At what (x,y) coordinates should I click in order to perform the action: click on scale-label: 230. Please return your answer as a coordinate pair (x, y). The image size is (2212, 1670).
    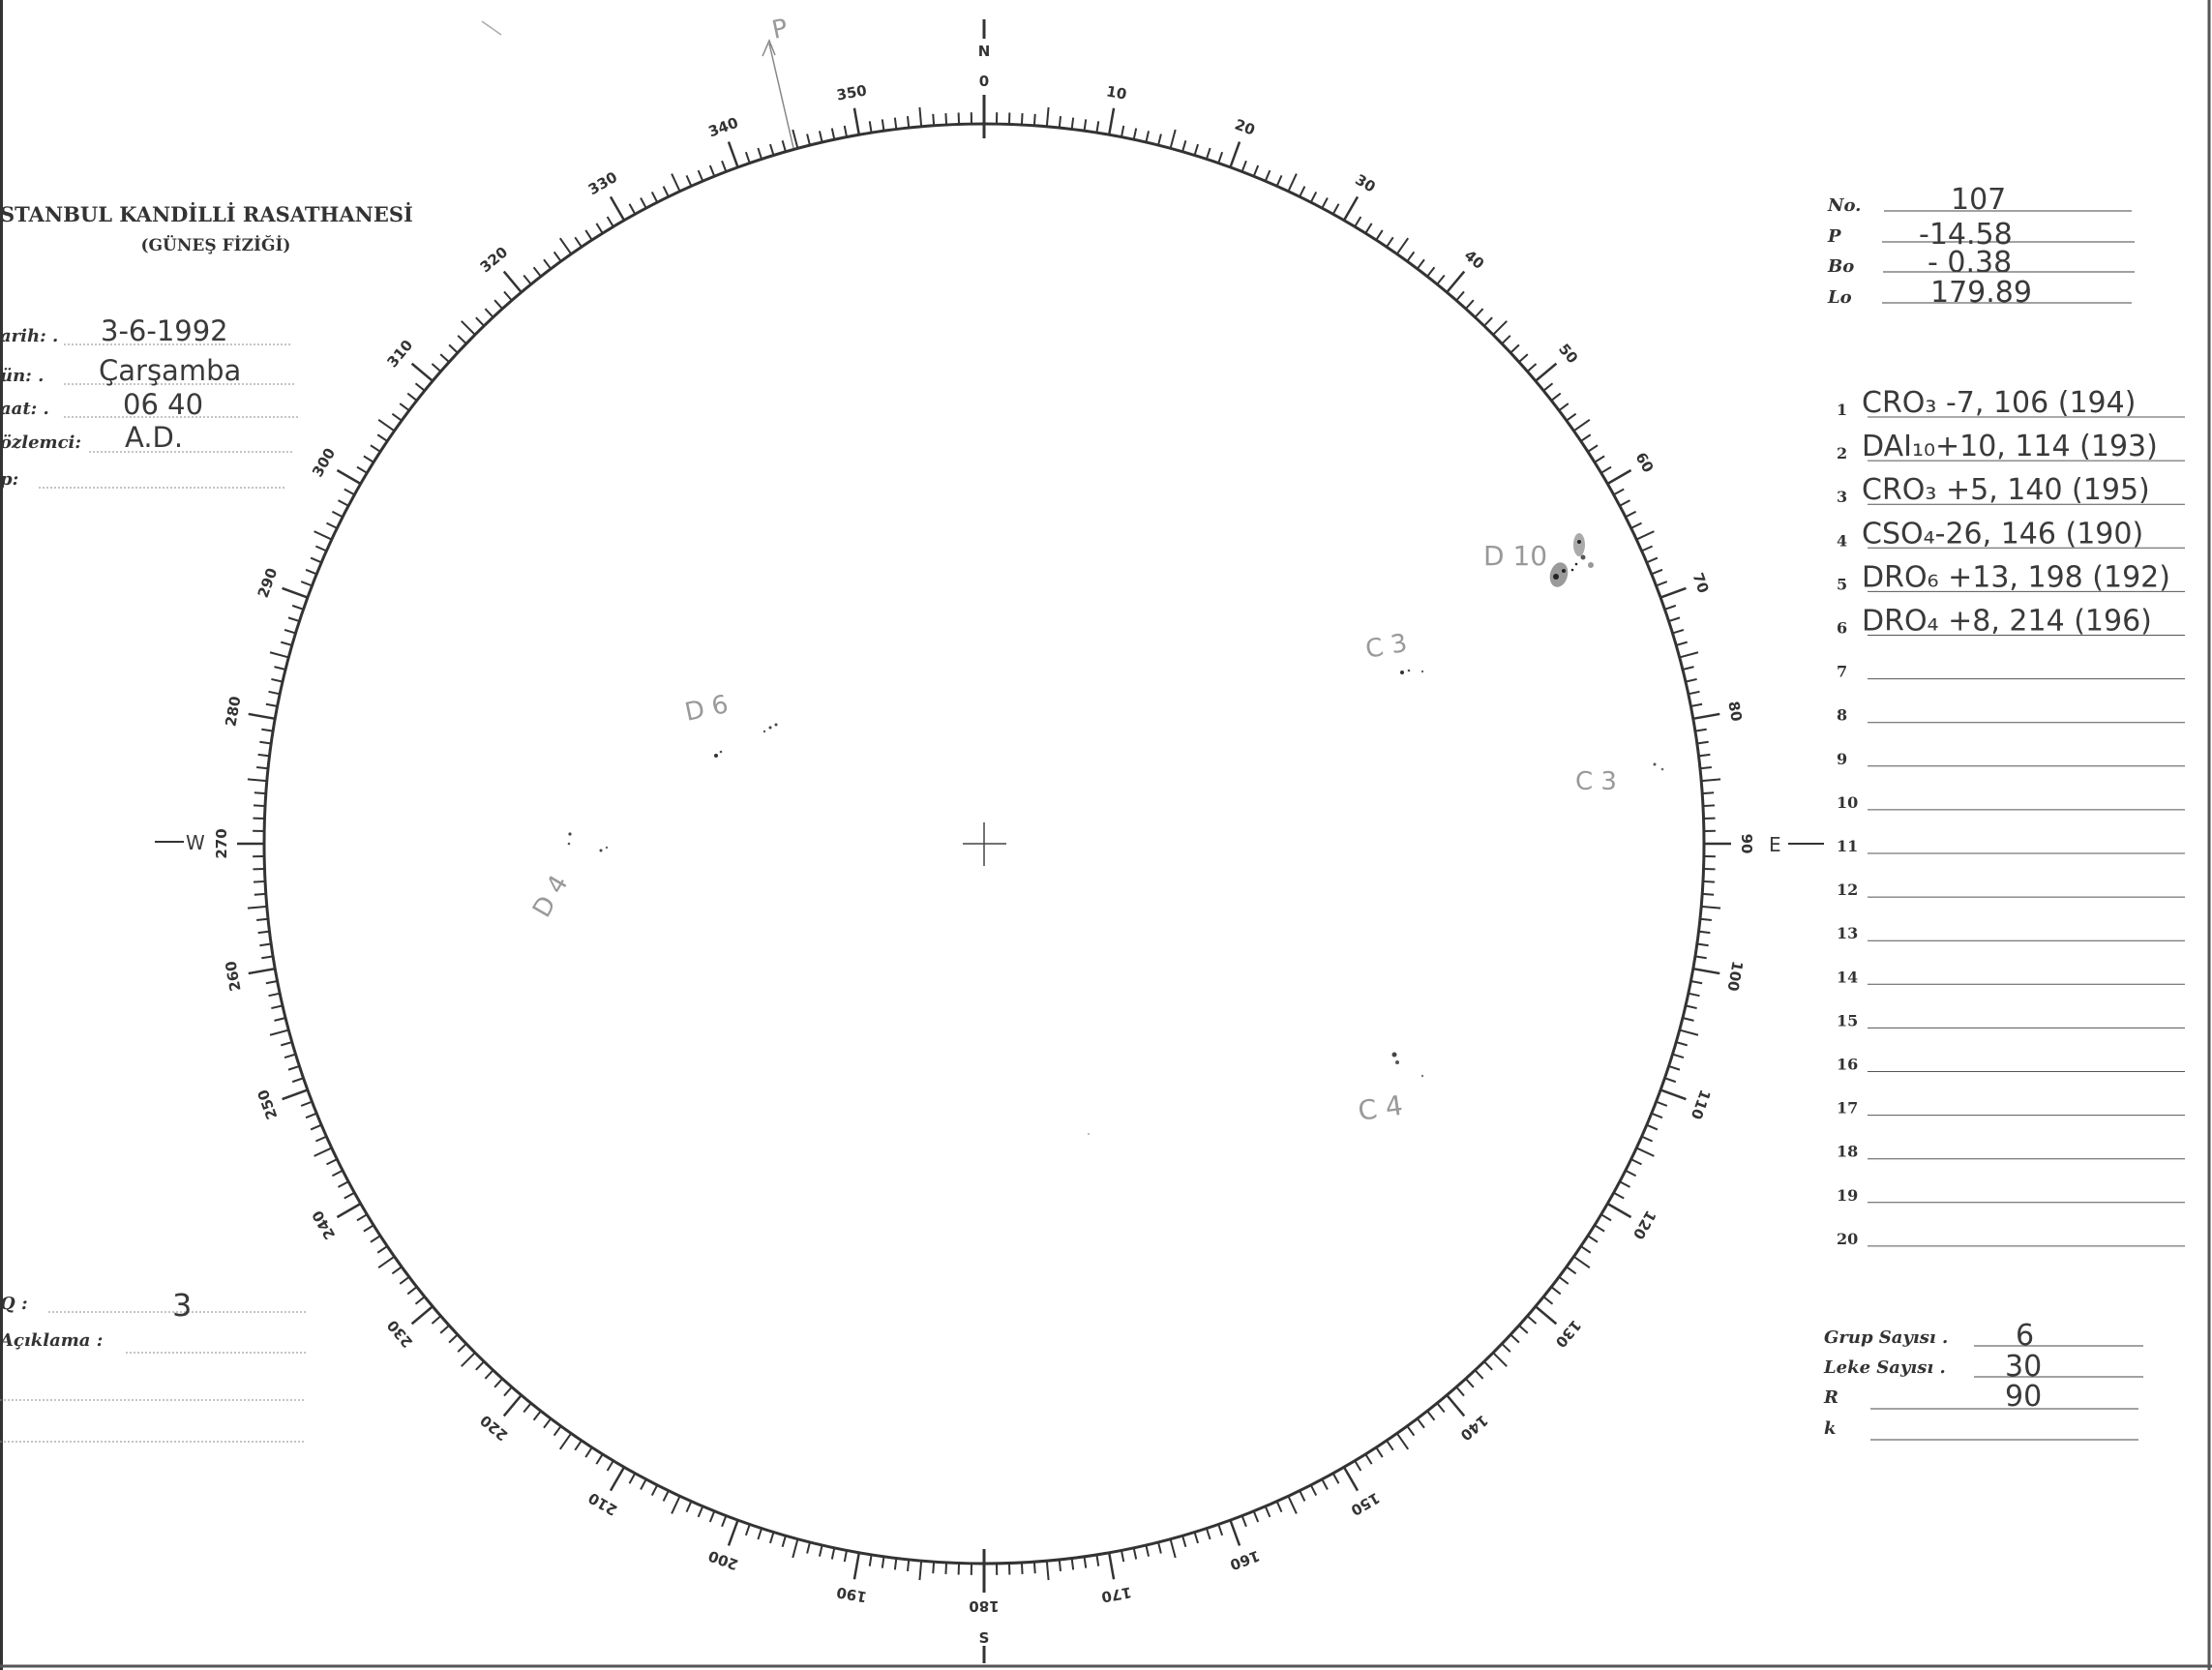
    Looking at the image, I should click on (400, 1334).